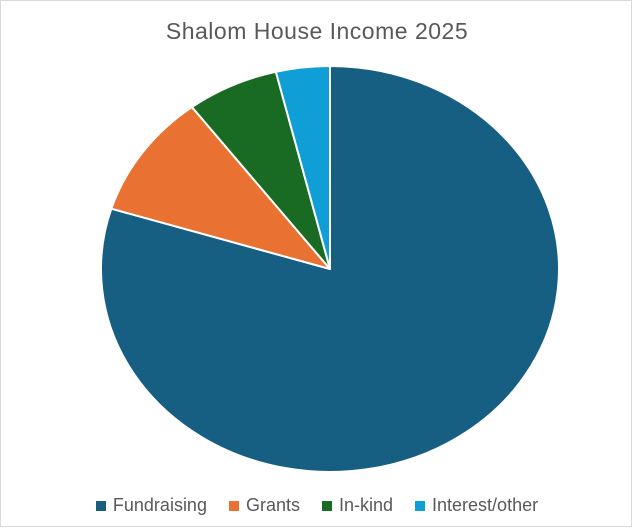 The height and width of the screenshot is (529, 635). I want to click on legend-label: Grants, so click(272, 505).